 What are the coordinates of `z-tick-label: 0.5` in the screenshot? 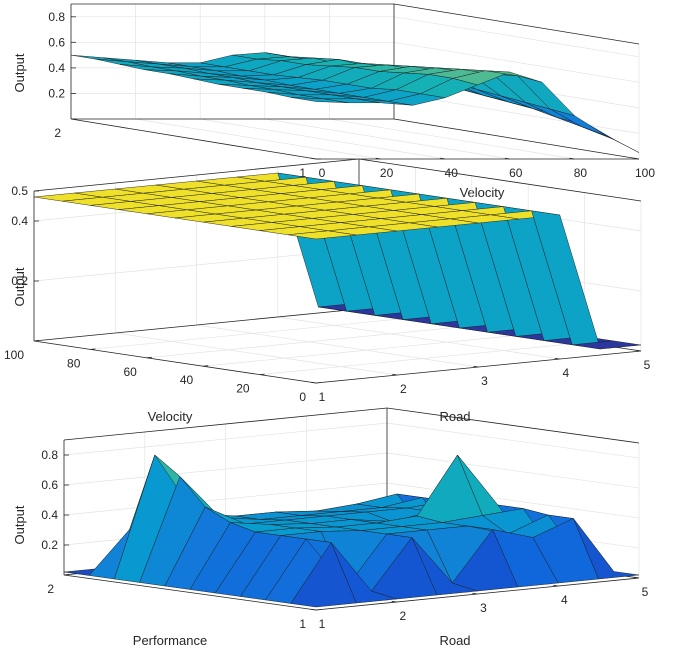 It's located at (19, 191).